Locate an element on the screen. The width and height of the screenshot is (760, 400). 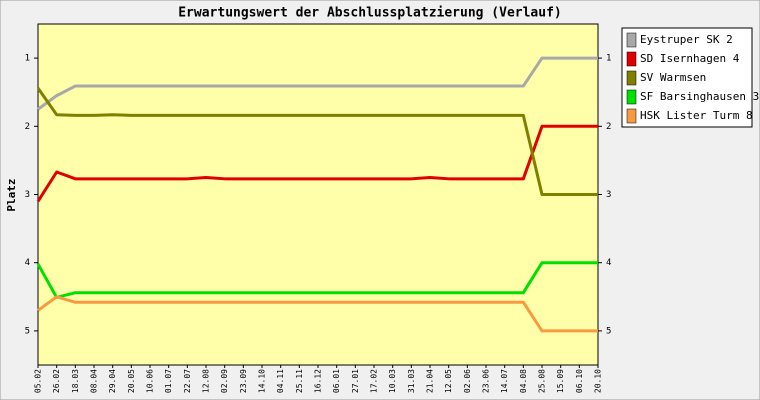
x-tick-label: 23.09 is located at coordinates (243, 381).